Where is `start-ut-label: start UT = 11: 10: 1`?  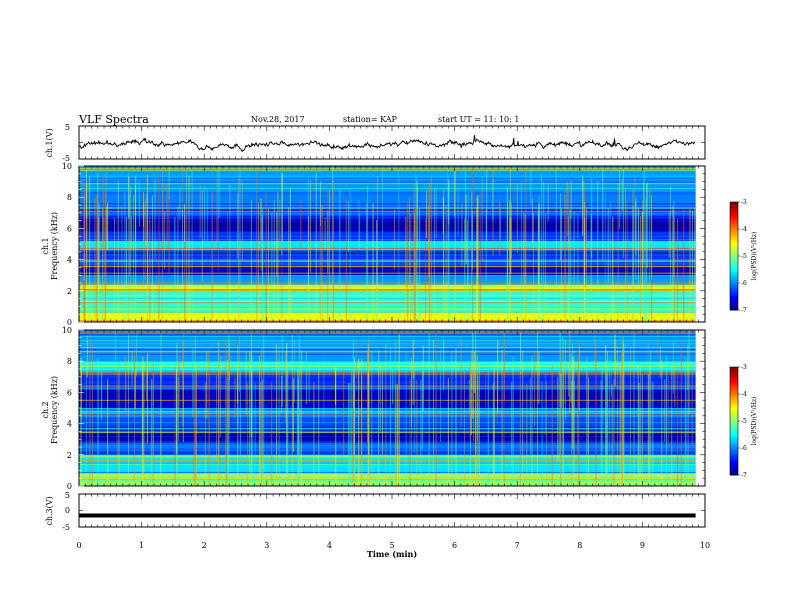
start-ut-label: start UT = 11: 10: 1 is located at coordinates (478, 119).